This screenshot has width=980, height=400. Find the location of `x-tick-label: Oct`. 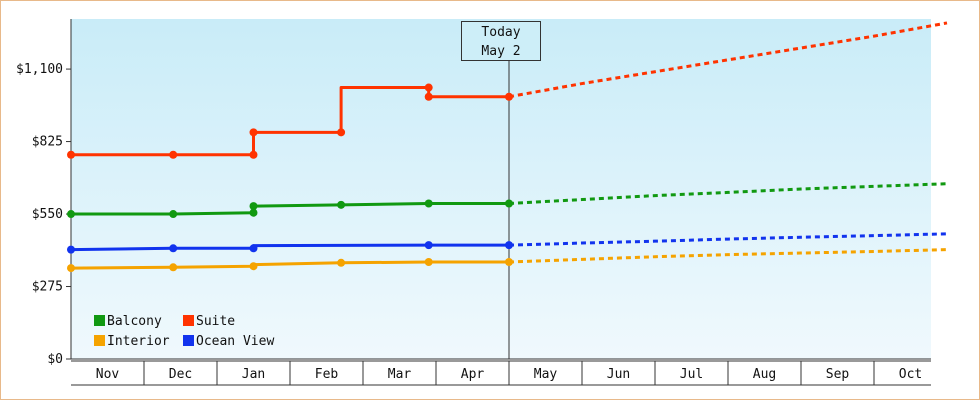

x-tick-label: Oct is located at coordinates (910, 374).